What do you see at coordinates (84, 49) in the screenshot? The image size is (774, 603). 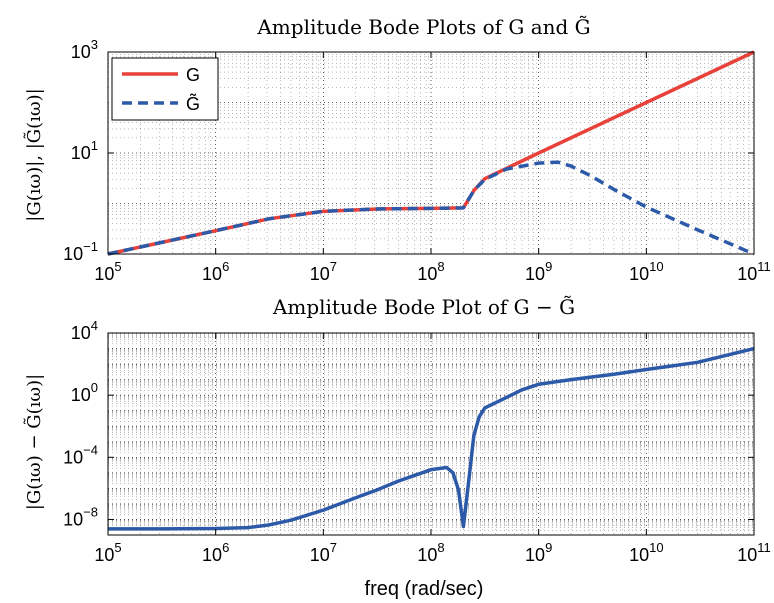 I see `y-tick-label: 10³` at bounding box center [84, 49].